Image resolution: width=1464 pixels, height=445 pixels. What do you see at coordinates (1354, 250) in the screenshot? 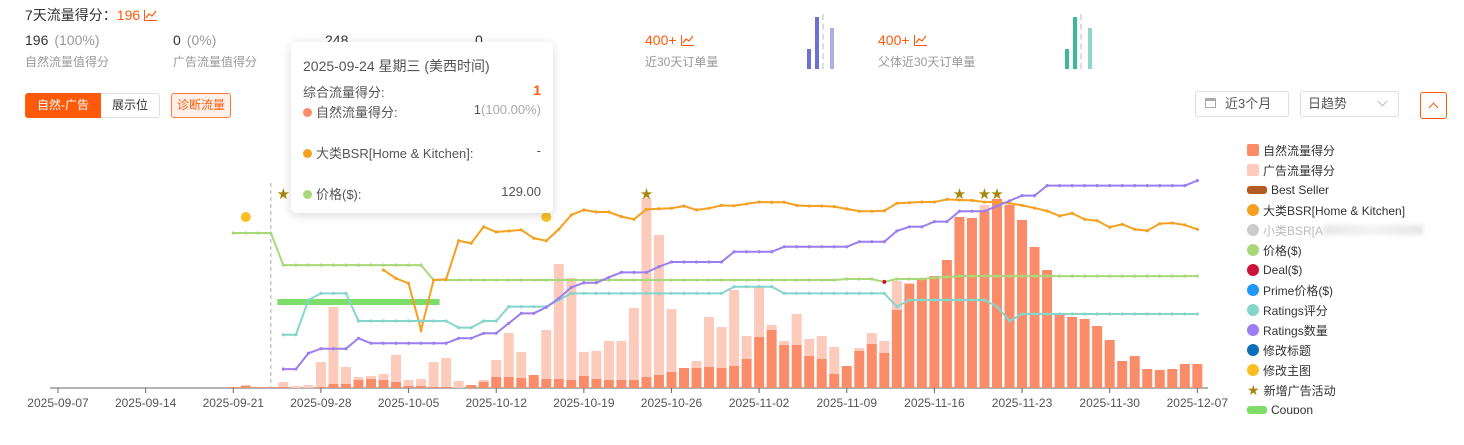
I see `legend-item: 价格($)` at bounding box center [1354, 250].